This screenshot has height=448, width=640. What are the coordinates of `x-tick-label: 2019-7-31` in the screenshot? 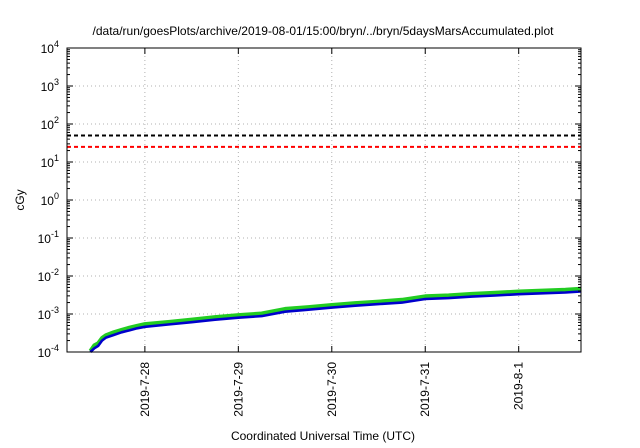 It's located at (425, 389).